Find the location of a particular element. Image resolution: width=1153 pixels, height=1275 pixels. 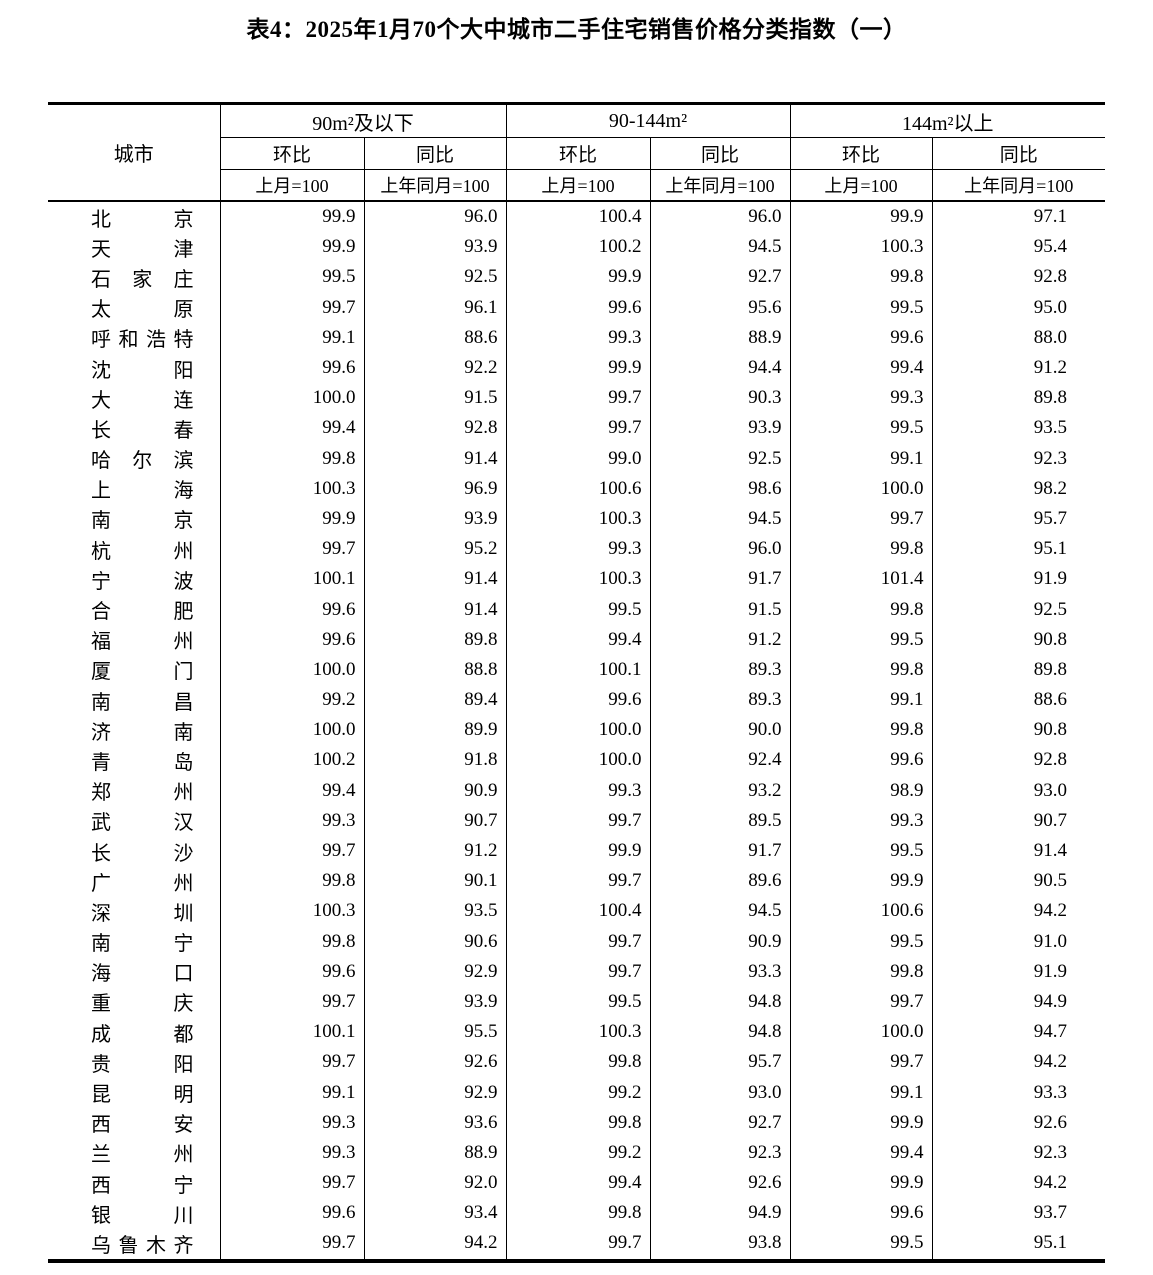

index-value: 101.4 is located at coordinates (860, 579).